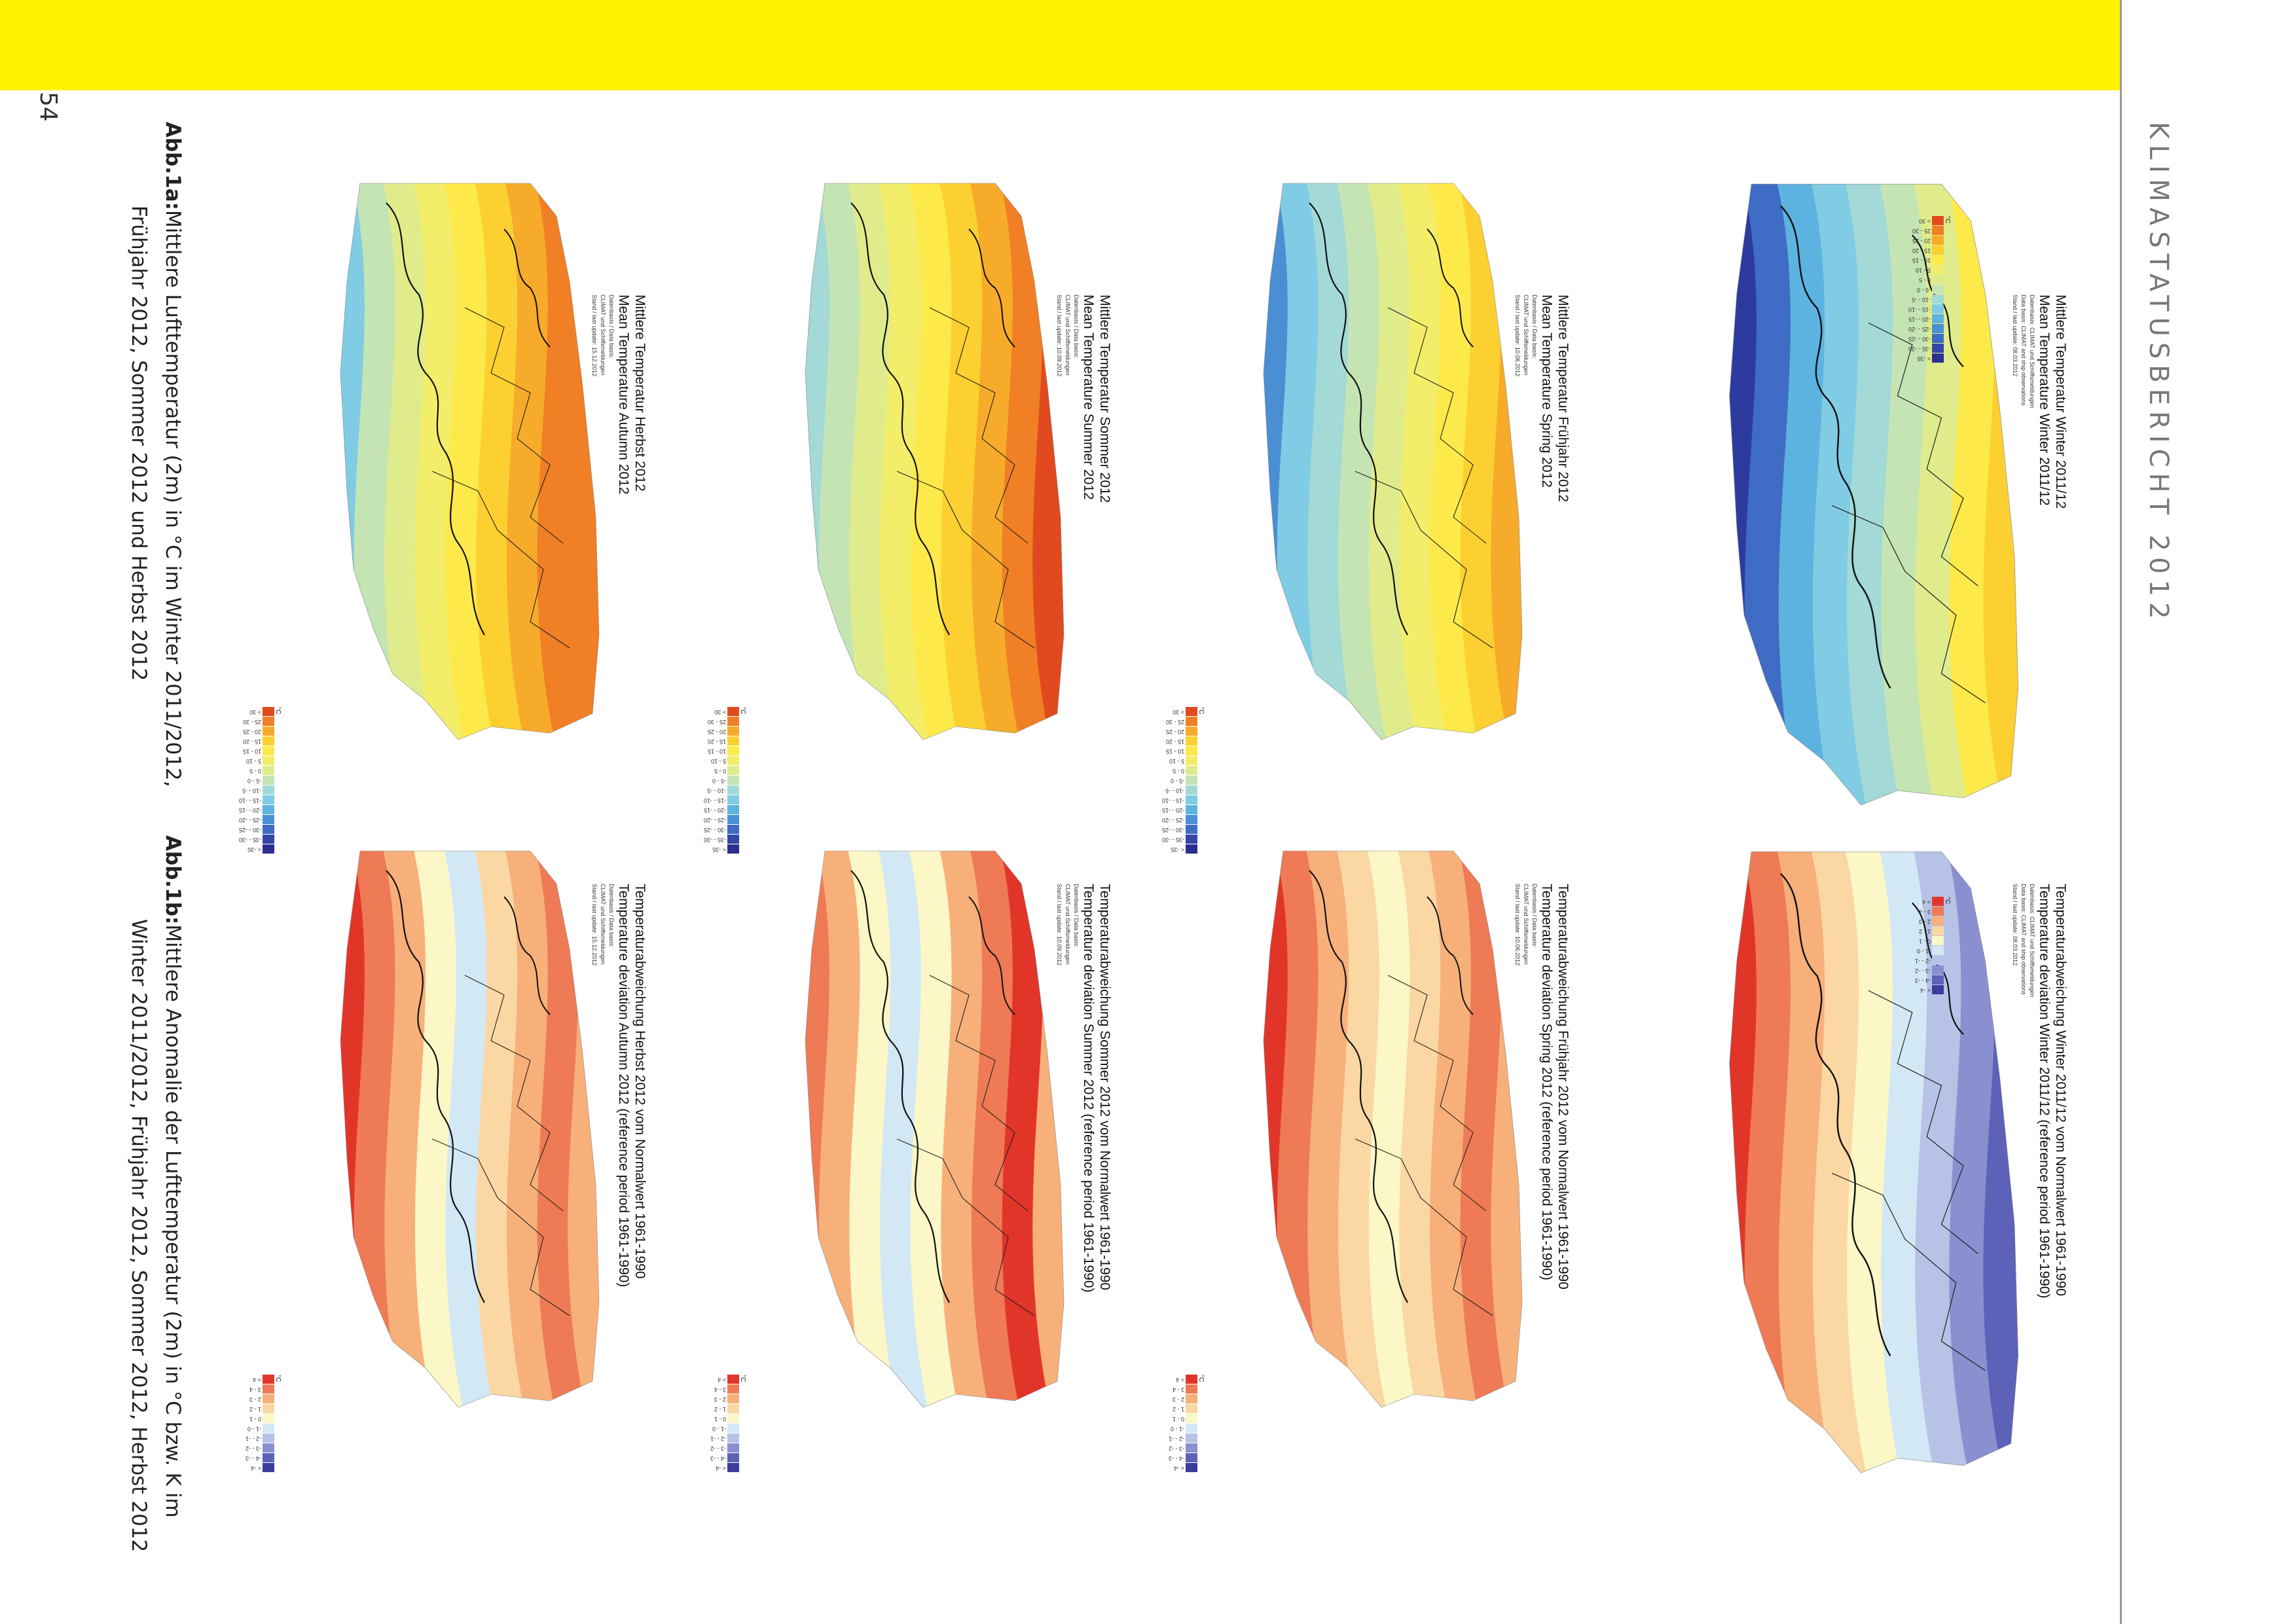 The width and height of the screenshot is (2294, 1624). Describe the element at coordinates (2032, 351) in the screenshot. I see `map-metadata: Datenbasis: CLIMAT und Schiffsmeldungen` at that location.